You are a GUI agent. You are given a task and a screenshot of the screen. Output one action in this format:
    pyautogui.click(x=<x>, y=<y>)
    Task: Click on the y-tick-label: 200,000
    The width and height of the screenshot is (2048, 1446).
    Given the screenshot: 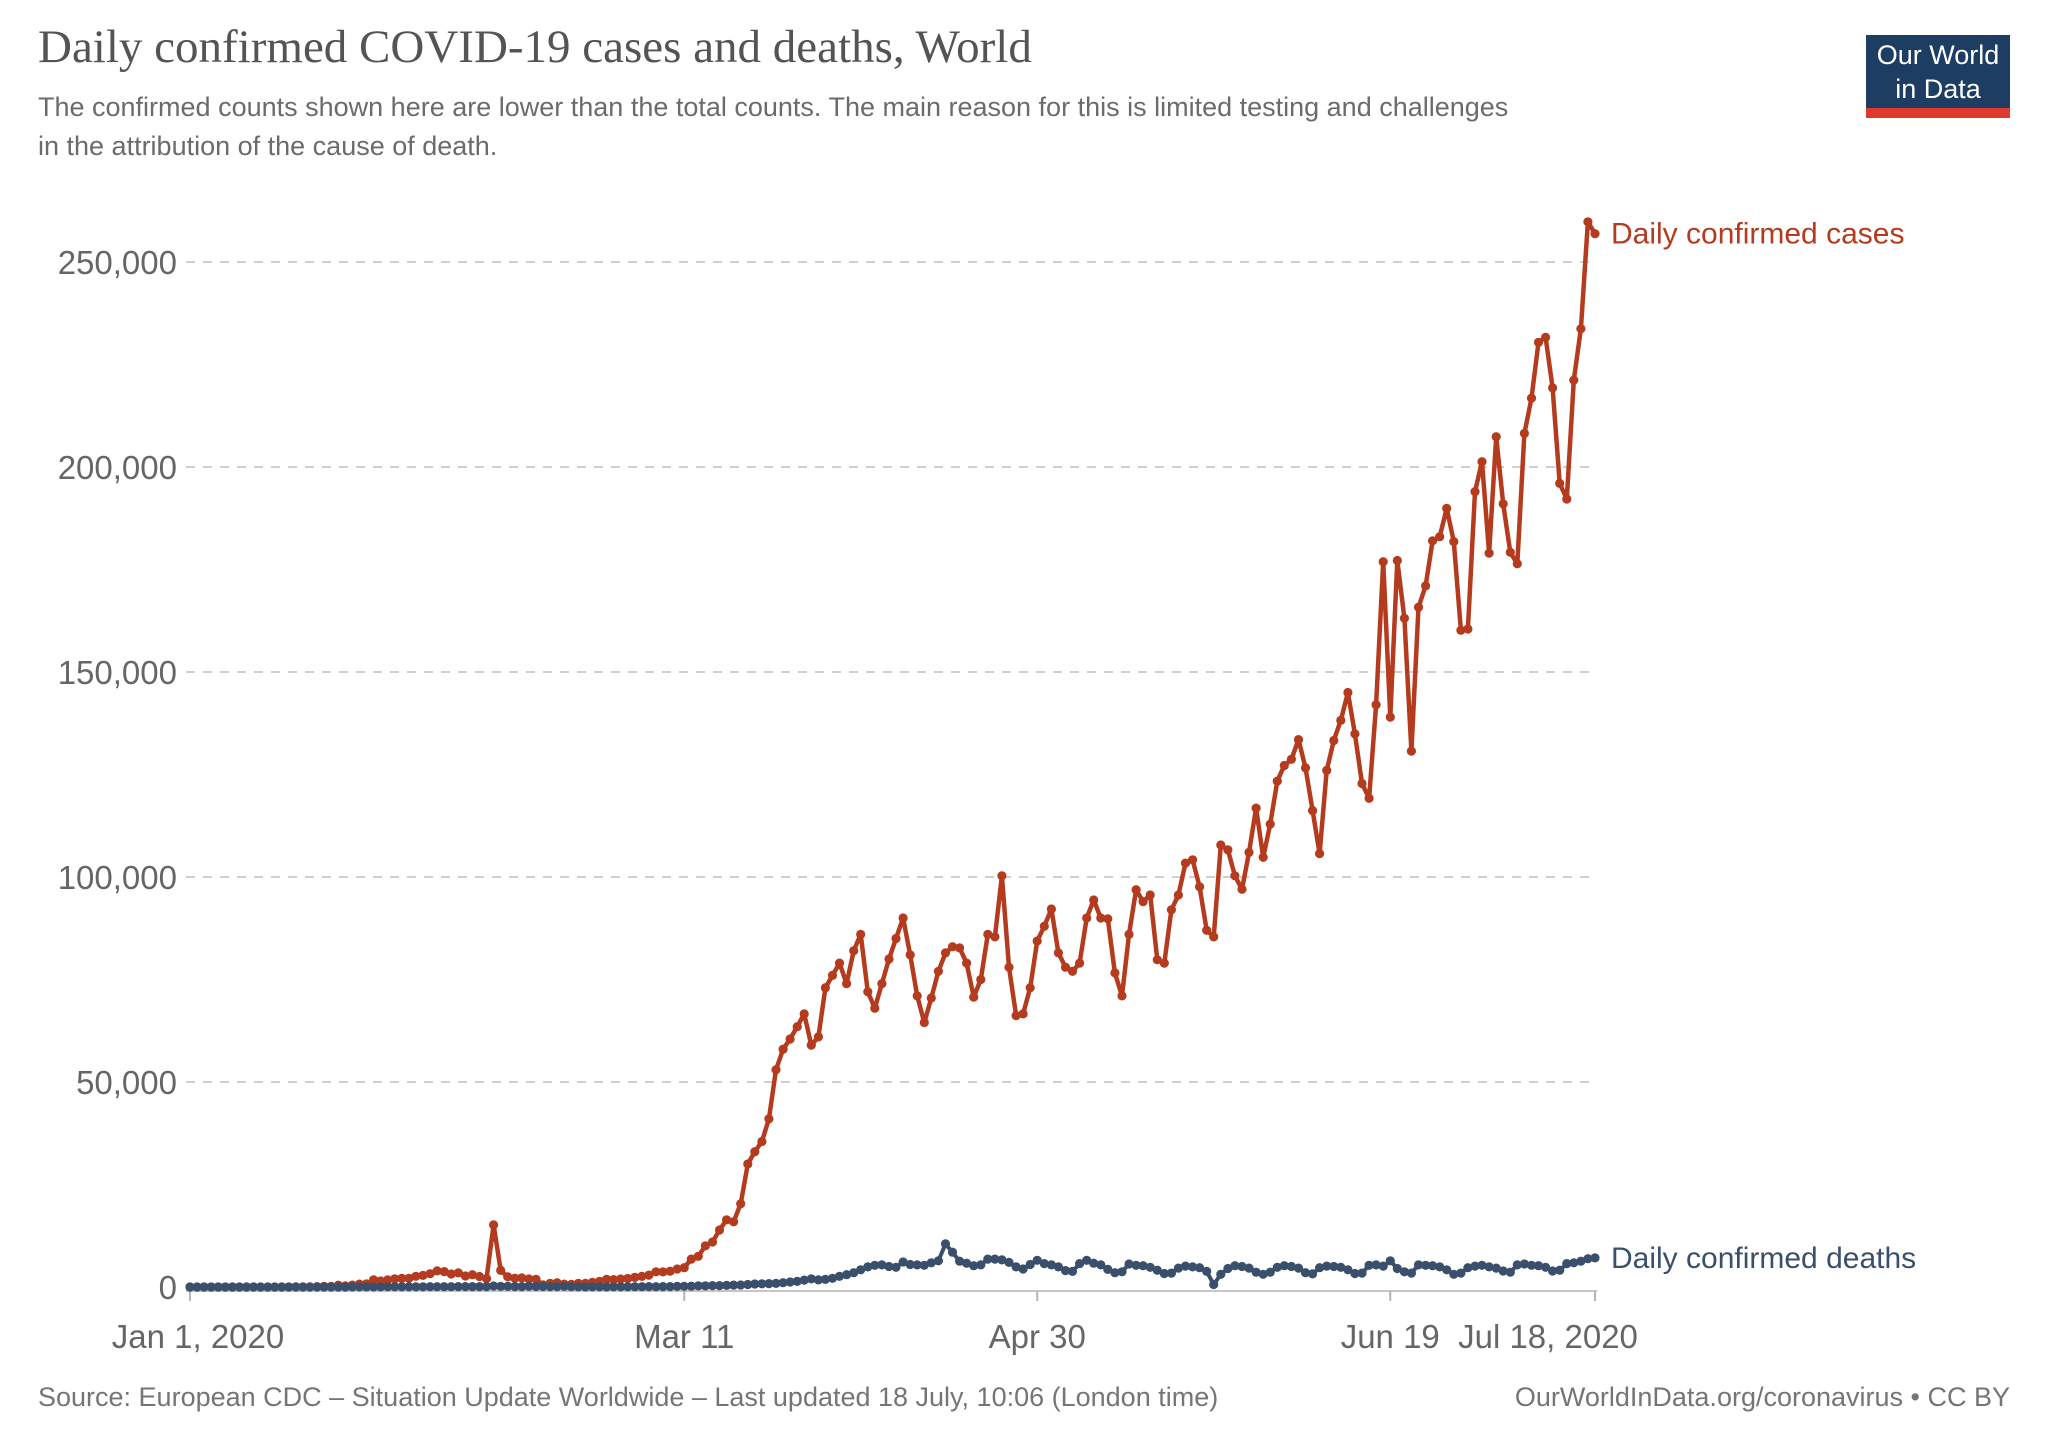 What is the action you would take?
    pyautogui.click(x=117, y=467)
    